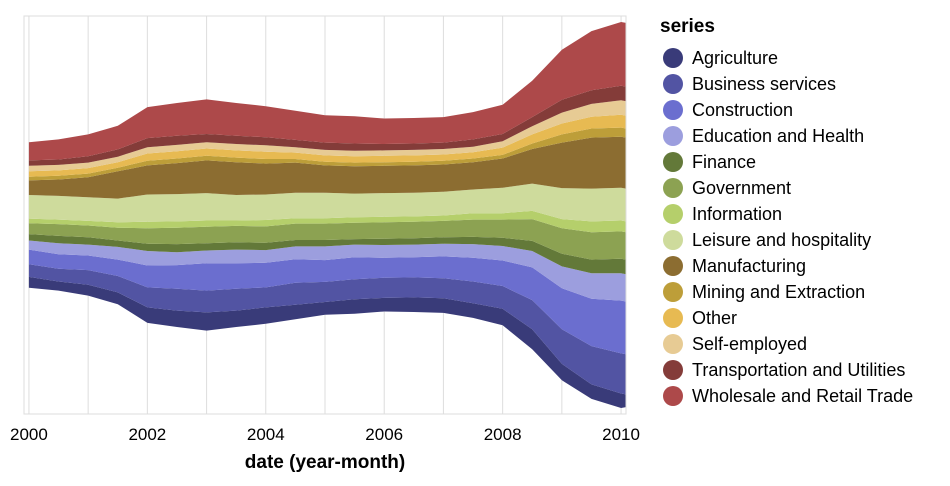 Image resolution: width=950 pixels, height=486 pixels. I want to click on stream-finance, so click(327, 254).